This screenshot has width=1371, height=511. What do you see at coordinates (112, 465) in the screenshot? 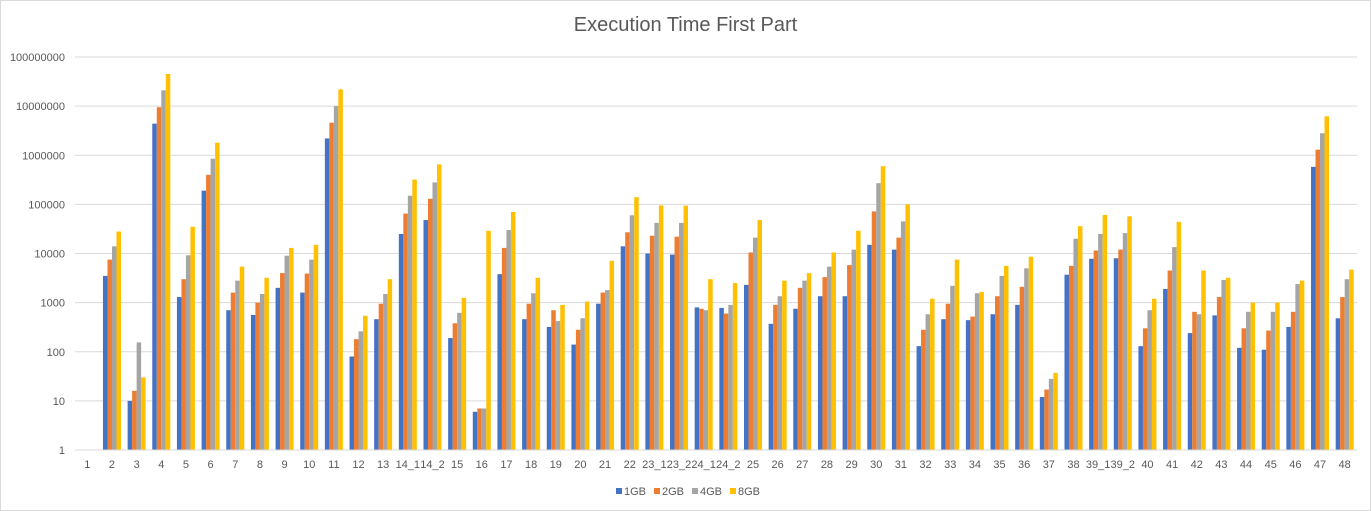
I see `x-tick-label: 2` at bounding box center [112, 465].